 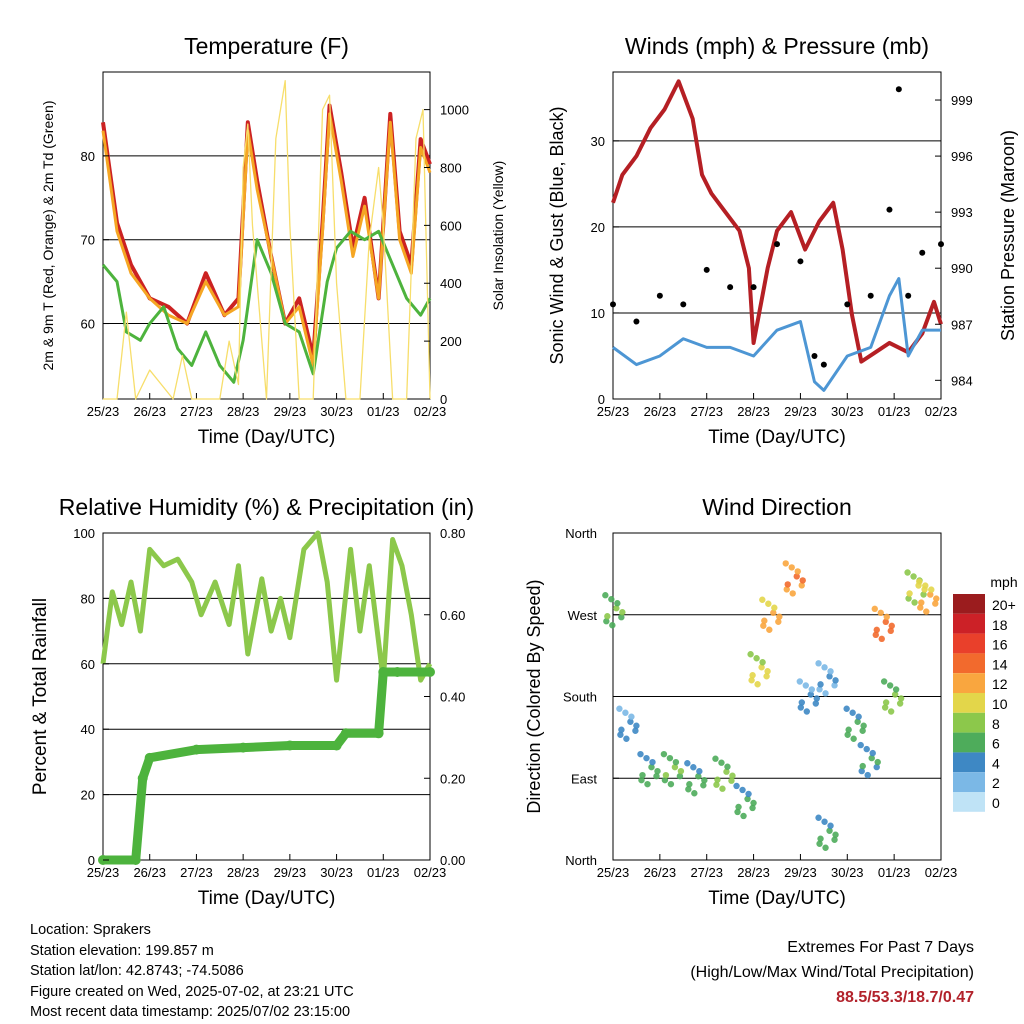 What do you see at coordinates (880, 947) in the screenshot?
I see `extremes-title: Extremes For Past 7 Days` at bounding box center [880, 947].